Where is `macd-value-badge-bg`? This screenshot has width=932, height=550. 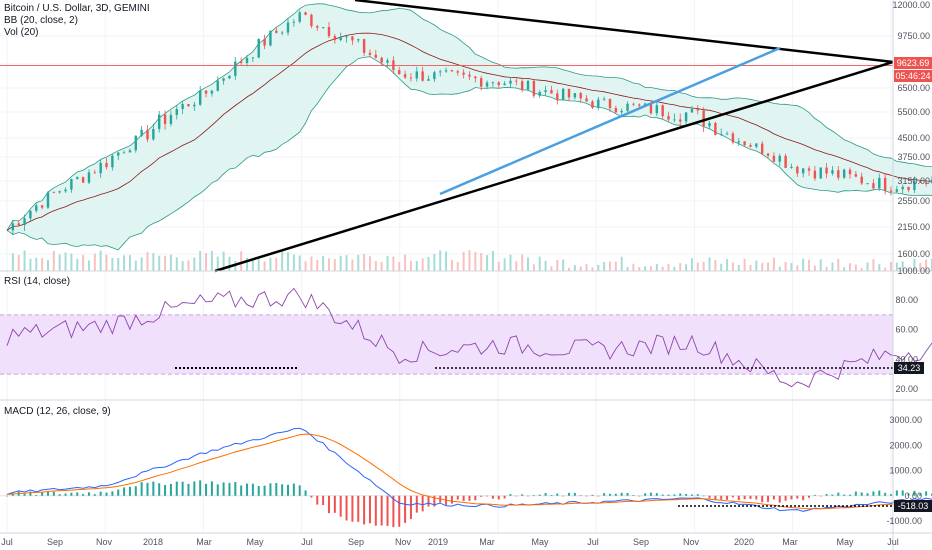
macd-value-badge-bg is located at coordinates (913, 506).